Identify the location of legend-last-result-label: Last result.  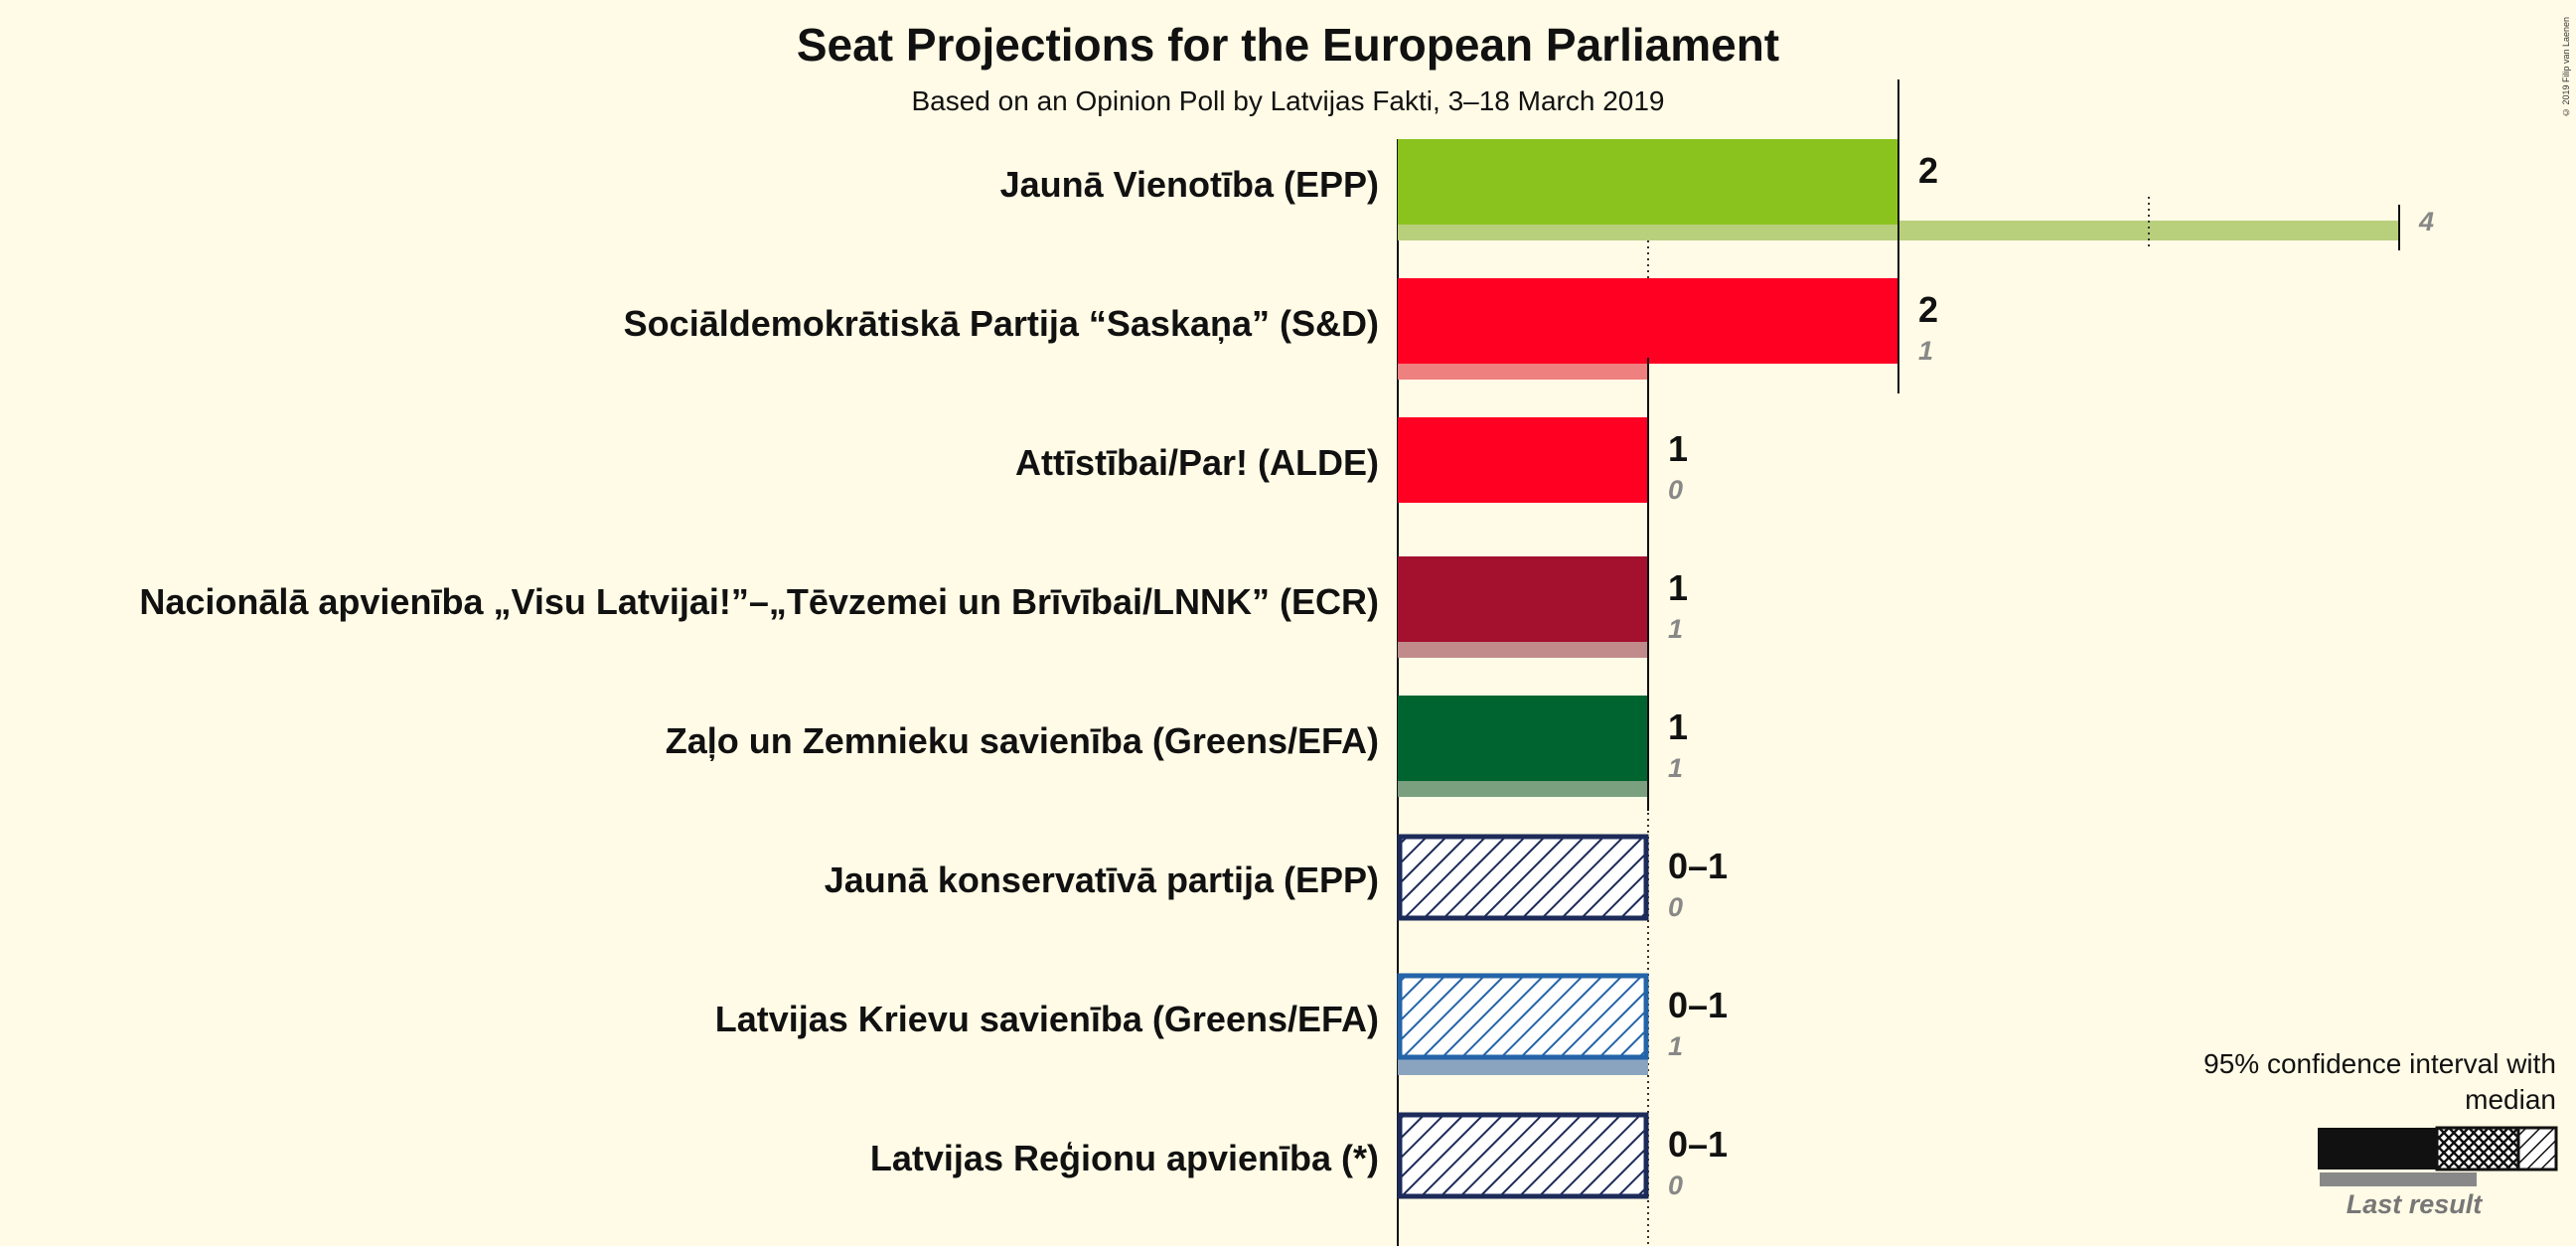
(2414, 1204).